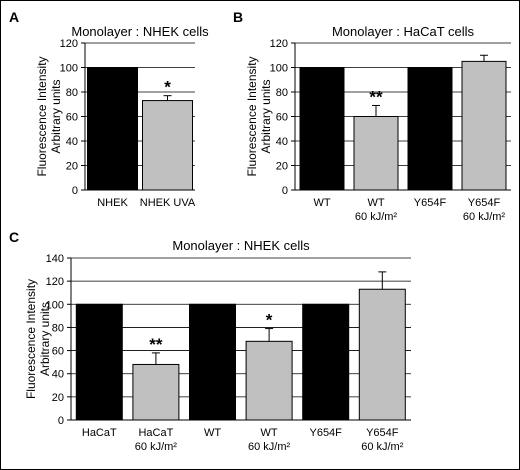 Image resolution: width=520 pixels, height=470 pixels. I want to click on panel-letter-C: C, so click(14, 237).